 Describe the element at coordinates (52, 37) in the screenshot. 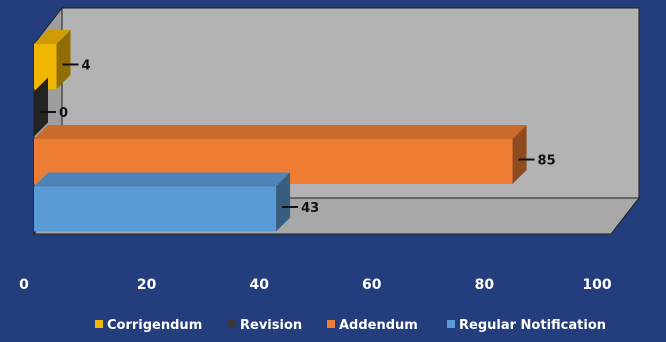

I see `bar-top-corrigendum` at that location.